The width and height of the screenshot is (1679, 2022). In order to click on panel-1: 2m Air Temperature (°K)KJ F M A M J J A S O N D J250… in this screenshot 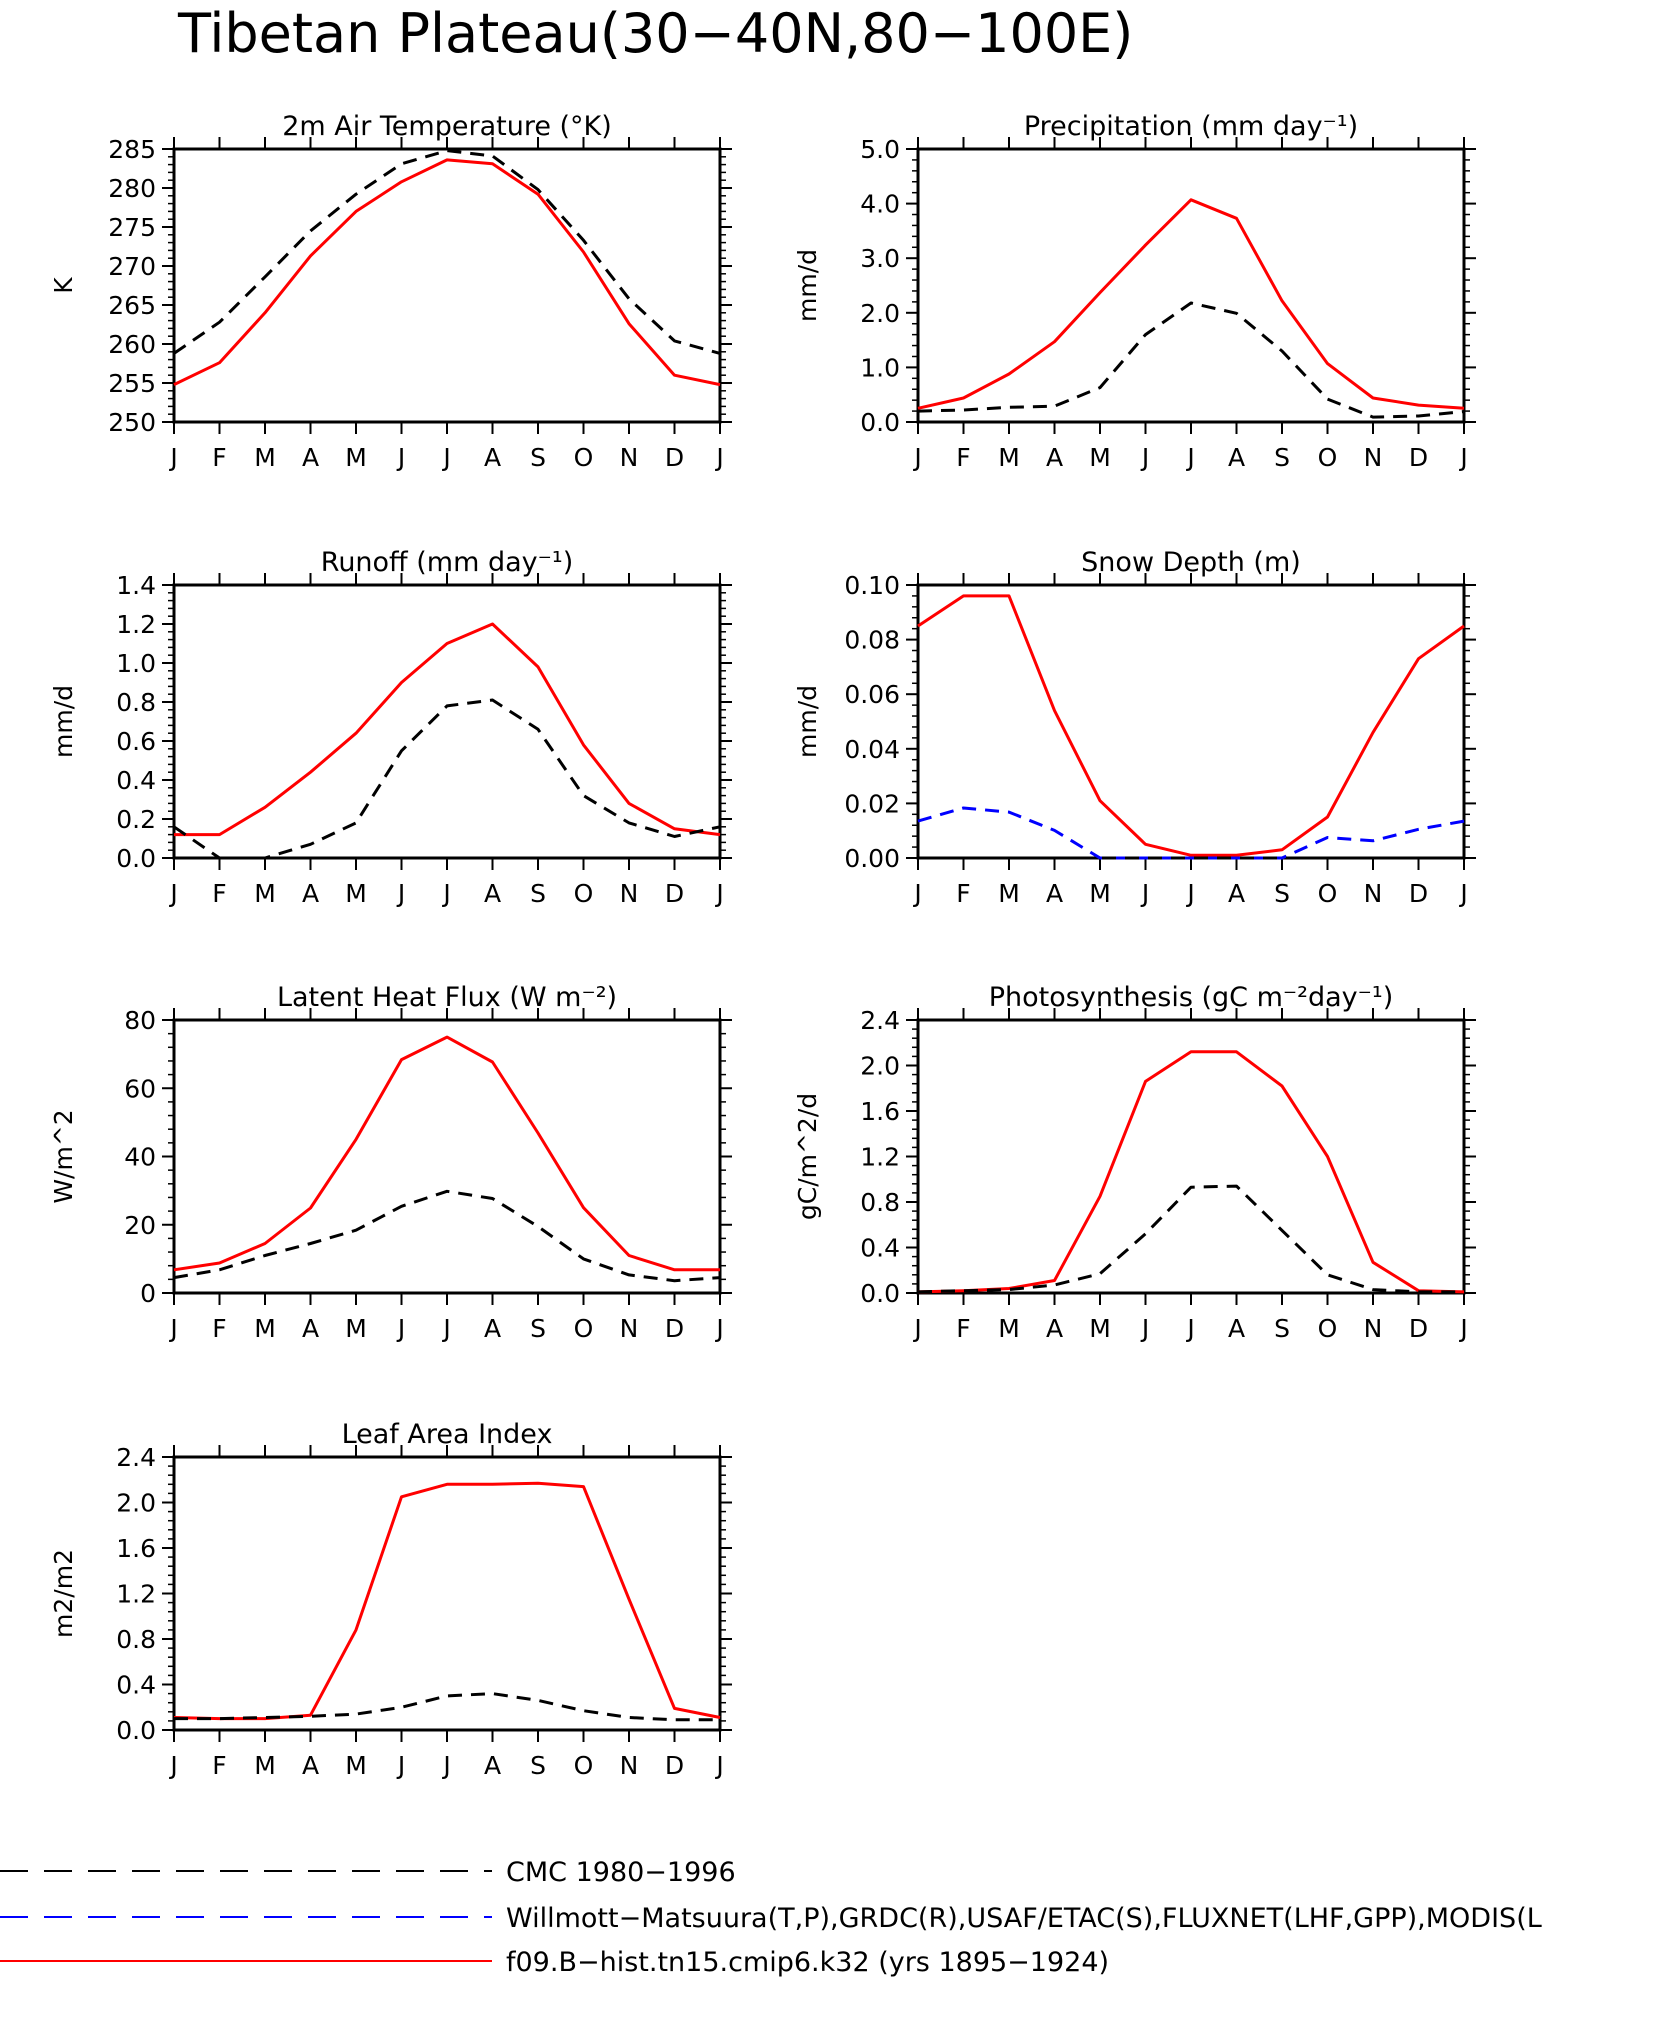, I will do `click(390, 291)`.